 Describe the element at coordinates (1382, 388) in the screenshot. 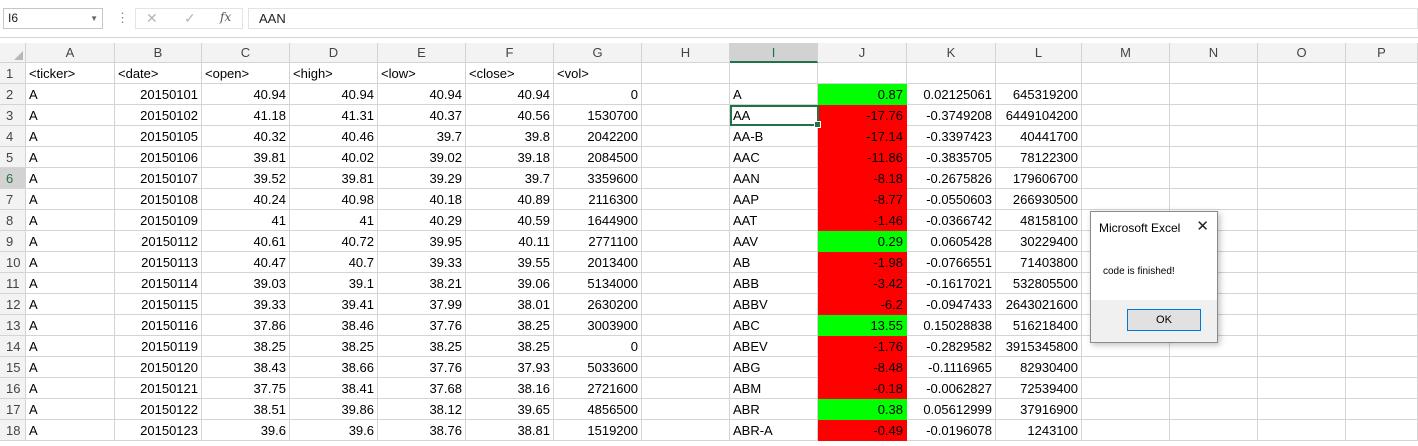

I see `cell-p16` at that location.